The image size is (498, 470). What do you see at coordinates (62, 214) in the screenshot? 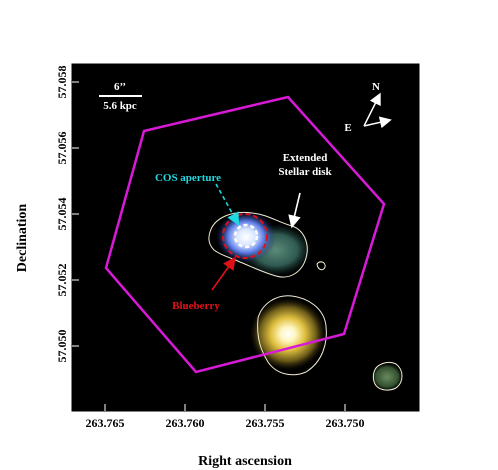
I see `y-tick-label: 57.054` at bounding box center [62, 214].